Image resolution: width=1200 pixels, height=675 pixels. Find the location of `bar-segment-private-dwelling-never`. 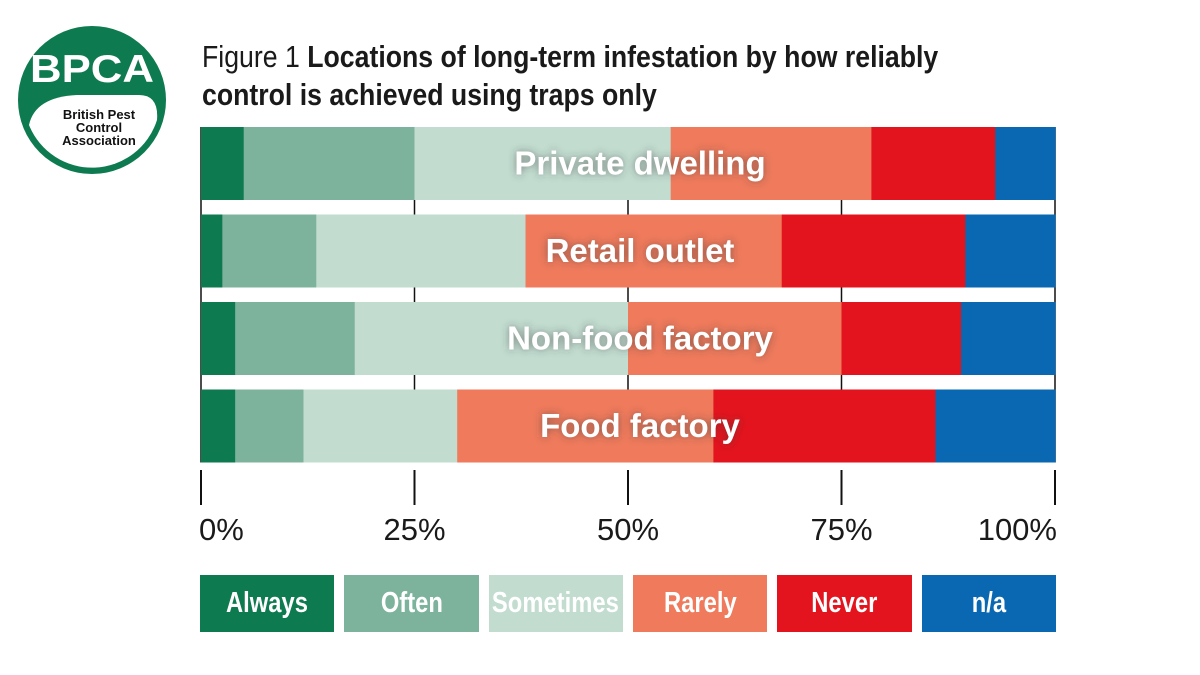

bar-segment-private-dwelling-never is located at coordinates (933, 163).